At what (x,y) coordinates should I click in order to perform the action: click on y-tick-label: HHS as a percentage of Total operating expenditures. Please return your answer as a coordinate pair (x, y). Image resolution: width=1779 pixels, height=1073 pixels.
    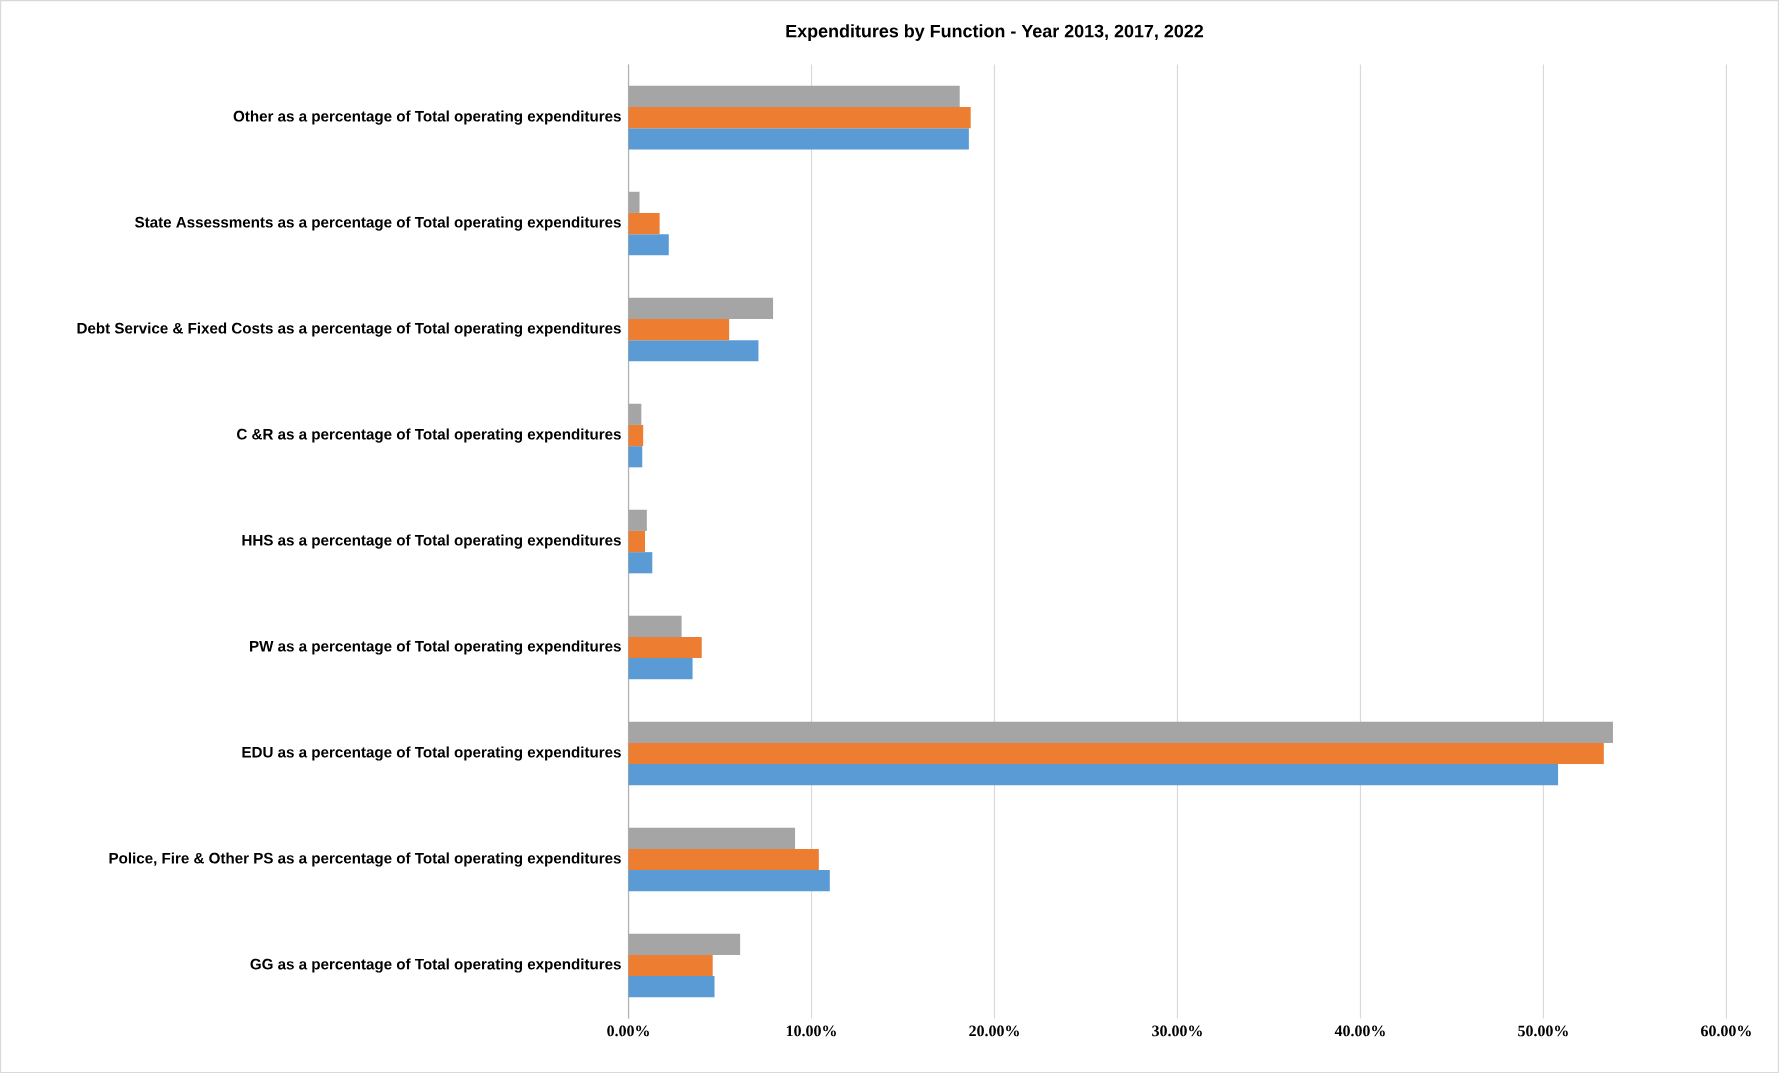
    Looking at the image, I should click on (431, 541).